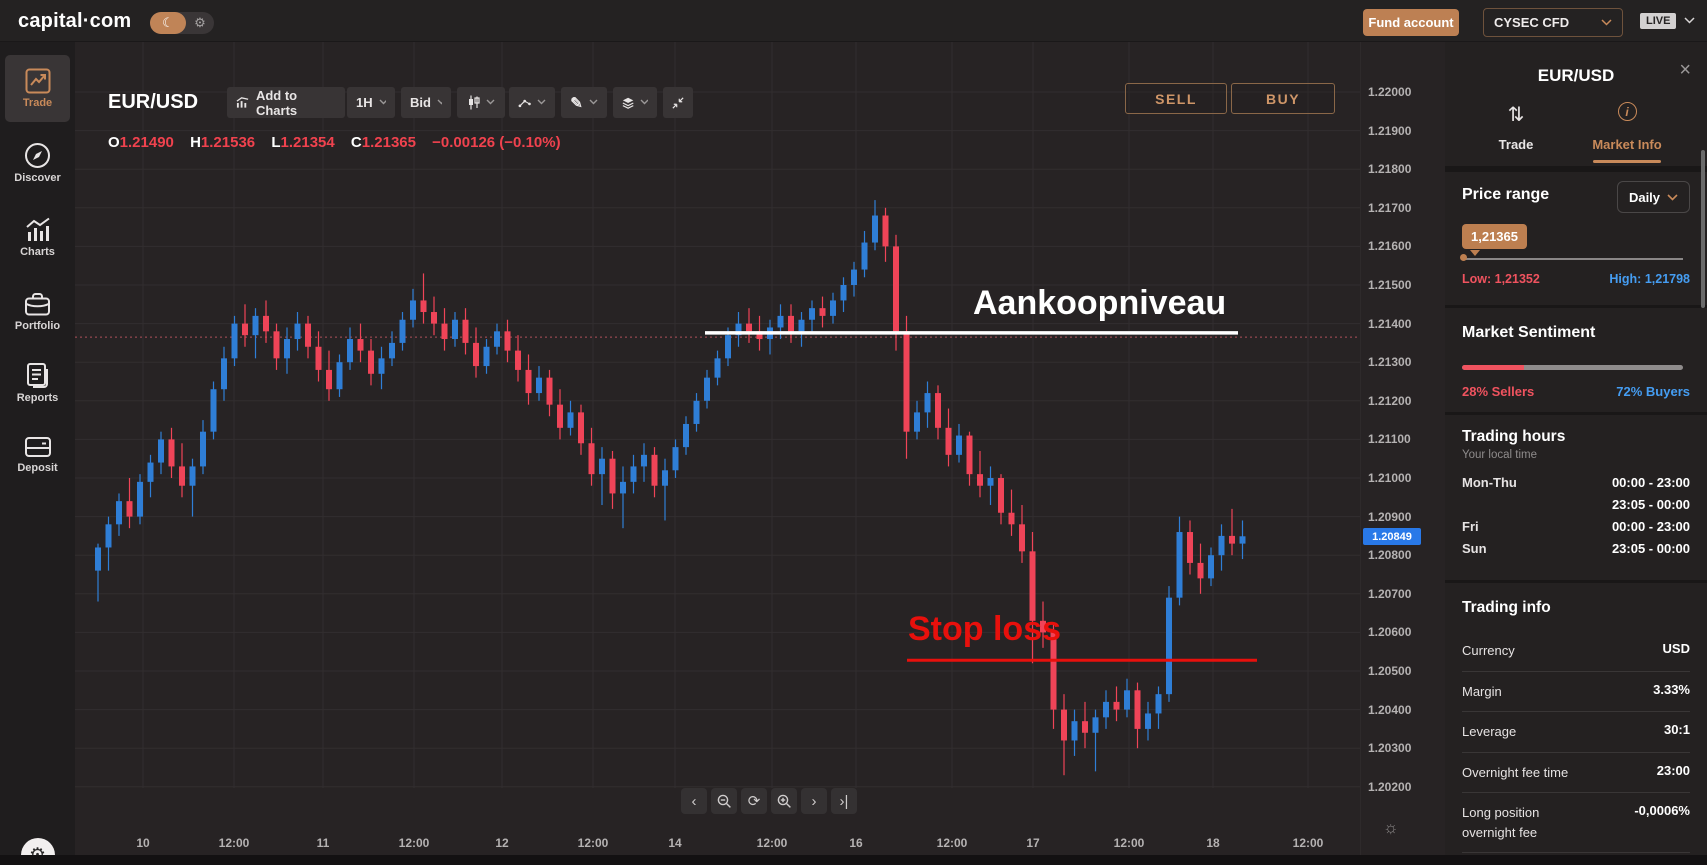 The width and height of the screenshot is (1707, 865). What do you see at coordinates (1576, 732) in the screenshot?
I see `trading-info-row: Leverage 30:1` at bounding box center [1576, 732].